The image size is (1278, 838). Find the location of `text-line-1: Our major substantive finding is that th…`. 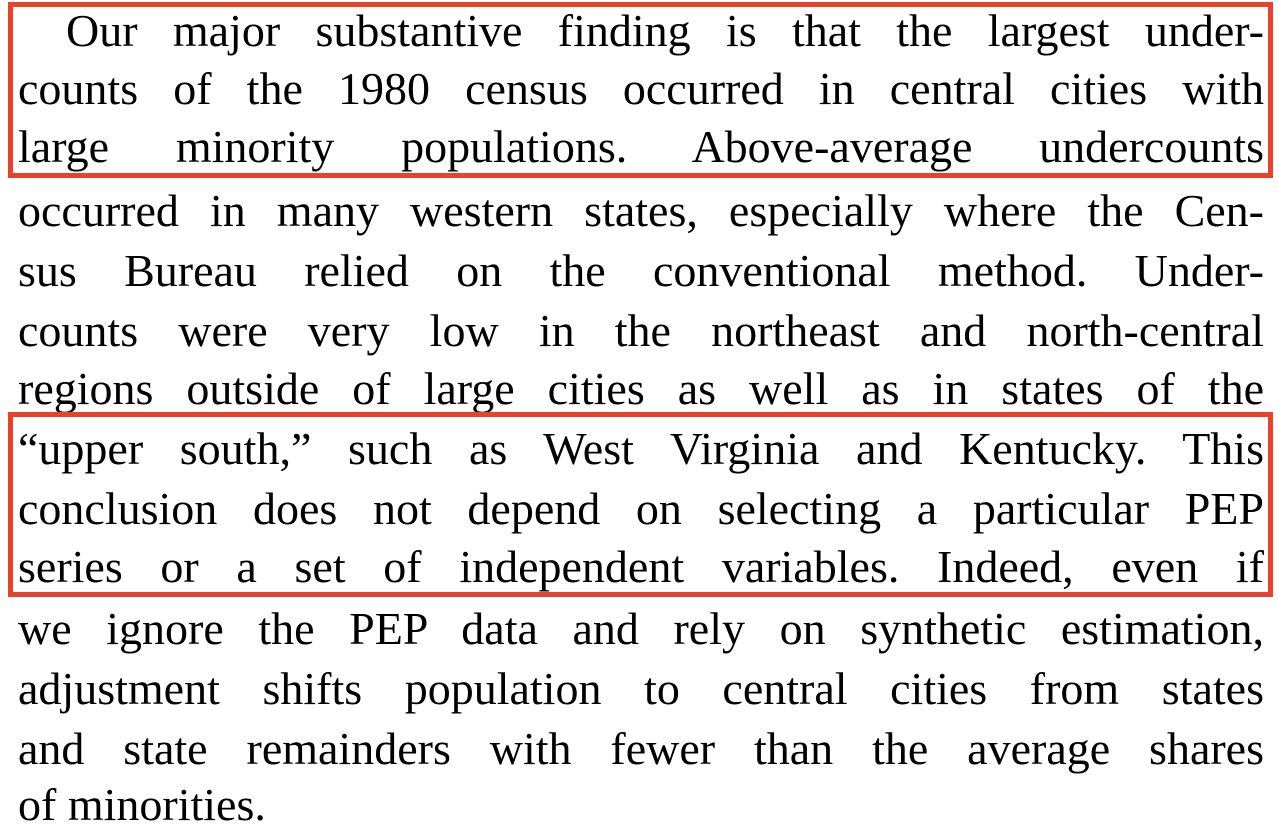

text-line-1: Our major substantive finding is that th… is located at coordinates (665, 30).